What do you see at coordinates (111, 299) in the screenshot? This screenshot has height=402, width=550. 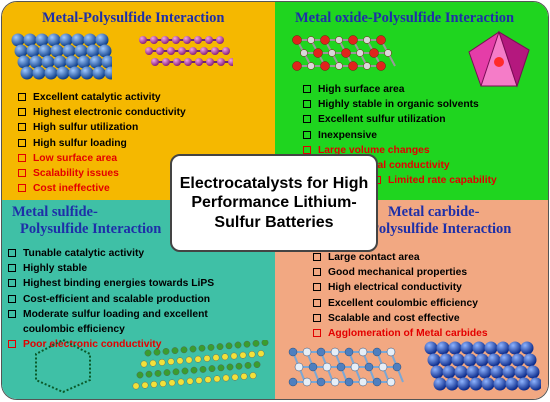 I see `advantage-item: Cost-efficient and scalable production` at bounding box center [111, 299].